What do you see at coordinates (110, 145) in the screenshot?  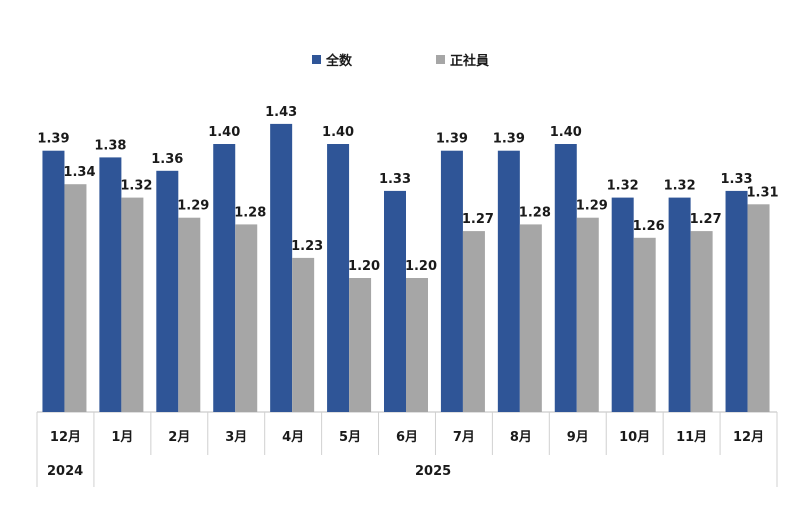 I see `data-label-total: 1.38` at bounding box center [110, 145].